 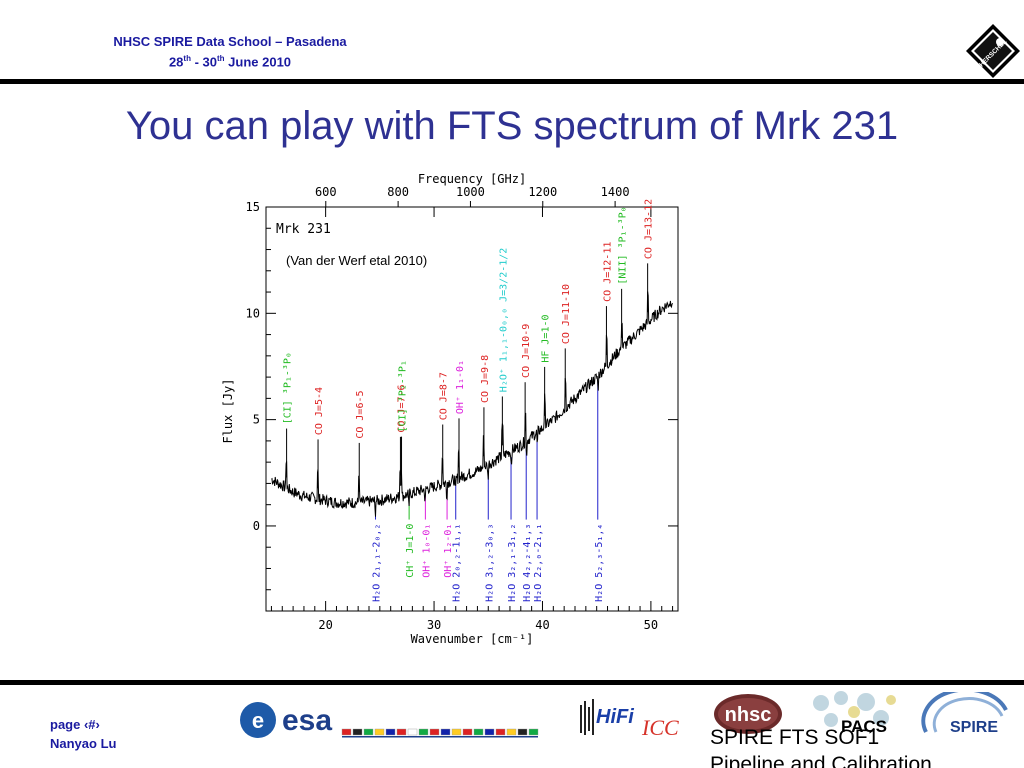 What do you see at coordinates (303, 229) in the screenshot?
I see `source-label: Mrk 231` at bounding box center [303, 229].